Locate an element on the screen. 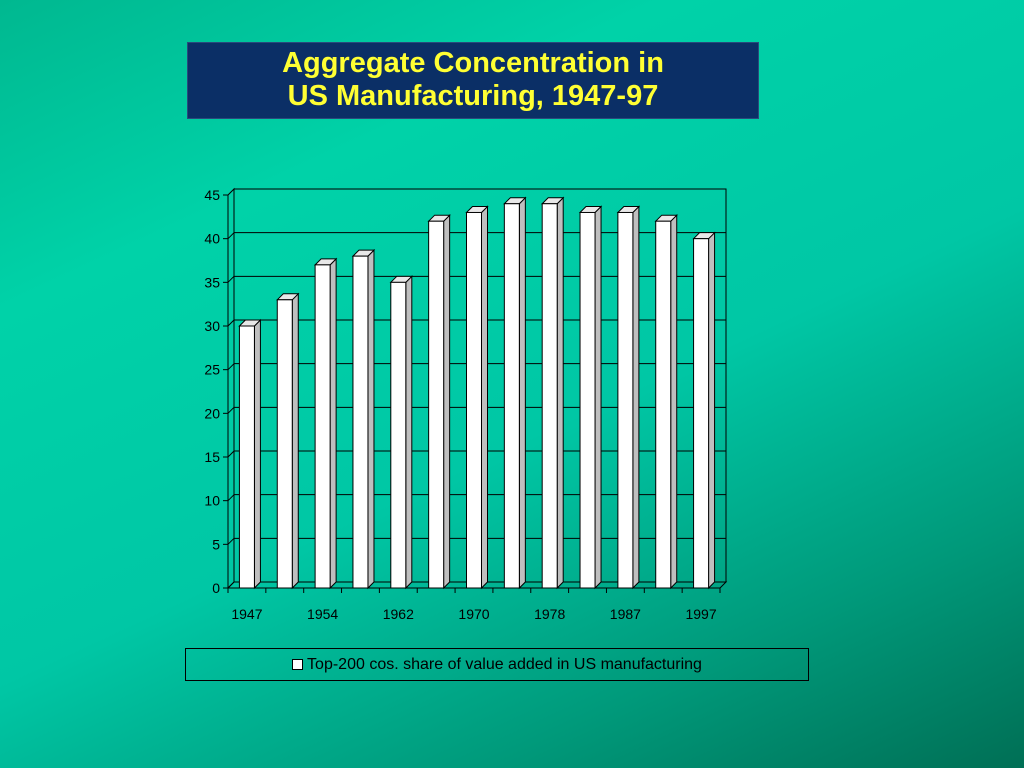 This screenshot has height=768, width=1024. x-tick-label: 1978 is located at coordinates (549, 614).